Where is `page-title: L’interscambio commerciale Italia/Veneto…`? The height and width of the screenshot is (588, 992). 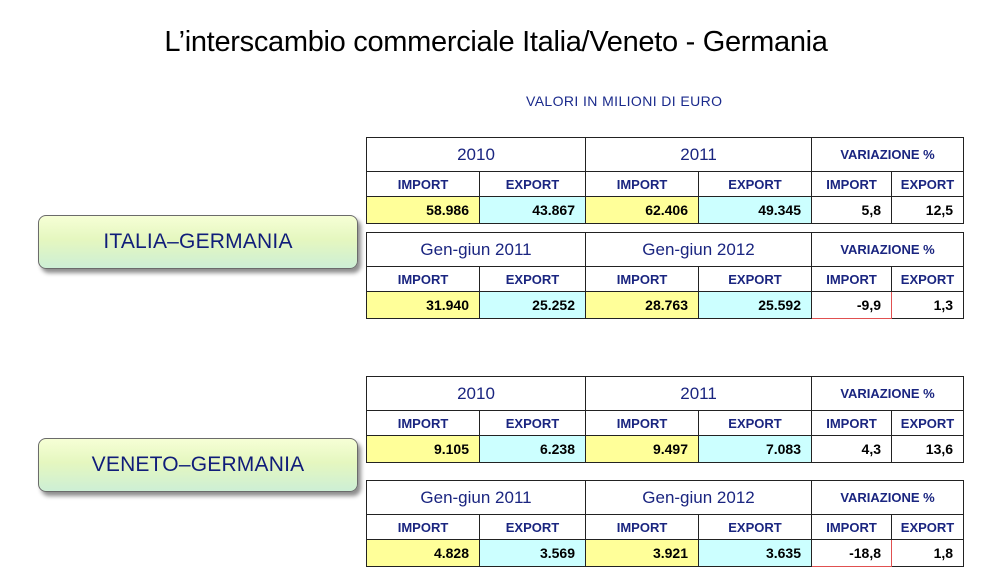
page-title: L’interscambio commerciale Italia/Veneto… is located at coordinates (496, 42).